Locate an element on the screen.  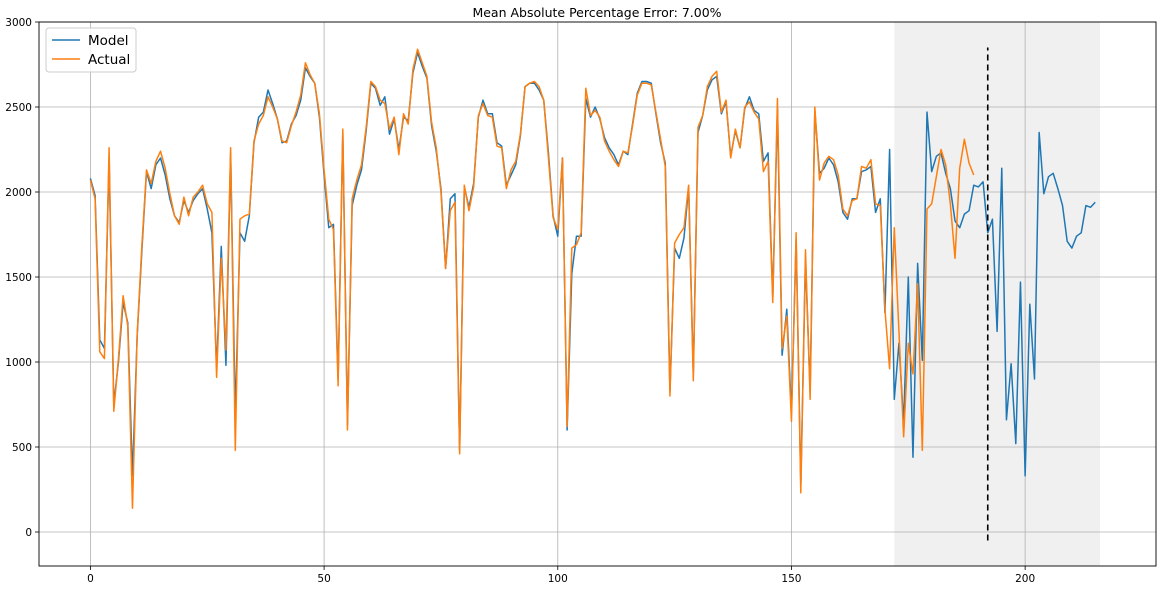
legend-label-actual: Actual is located at coordinates (109, 60).